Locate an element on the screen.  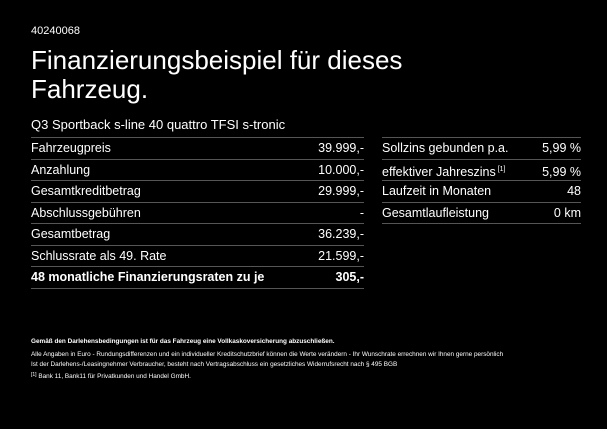
row-value: - is located at coordinates (361, 212).